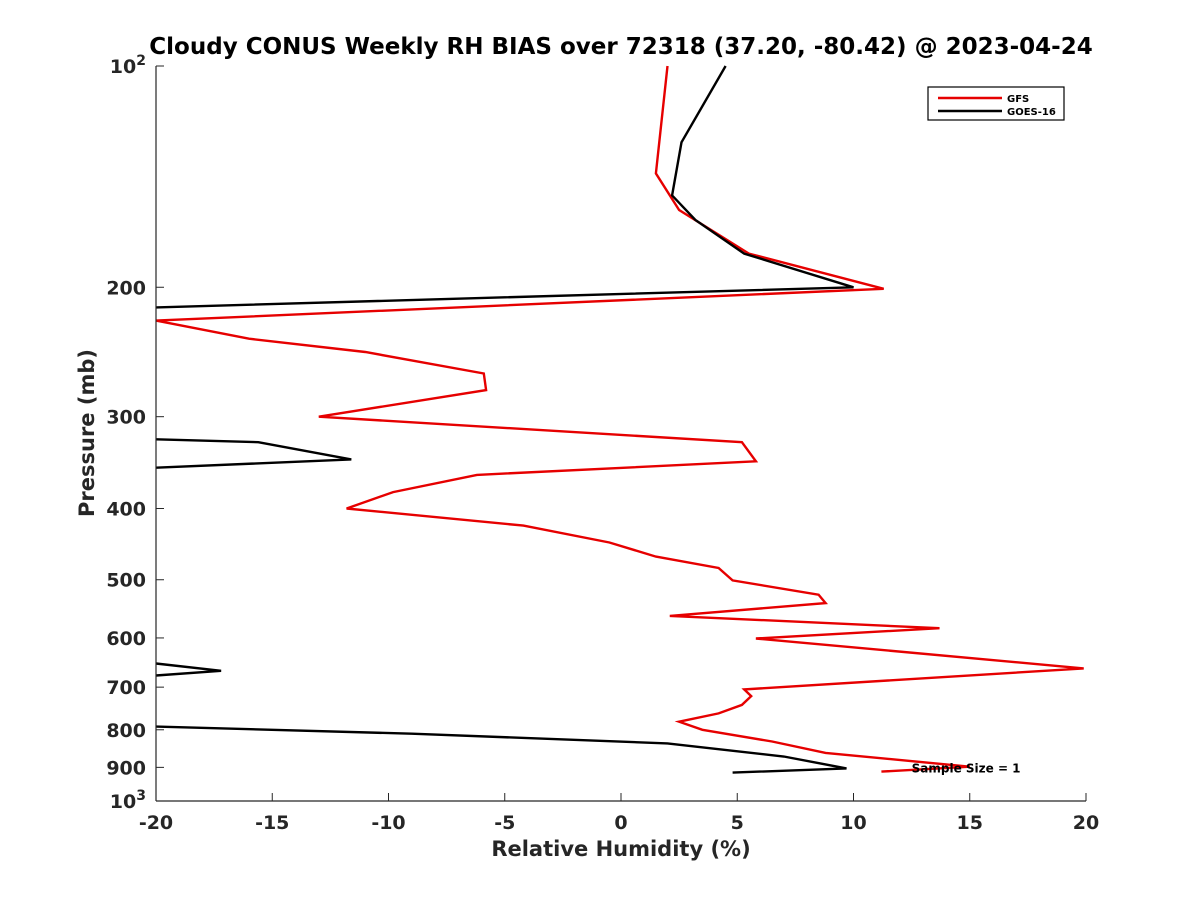  What do you see at coordinates (737, 823) in the screenshot?
I see `x-tick-label: 5` at bounding box center [737, 823].